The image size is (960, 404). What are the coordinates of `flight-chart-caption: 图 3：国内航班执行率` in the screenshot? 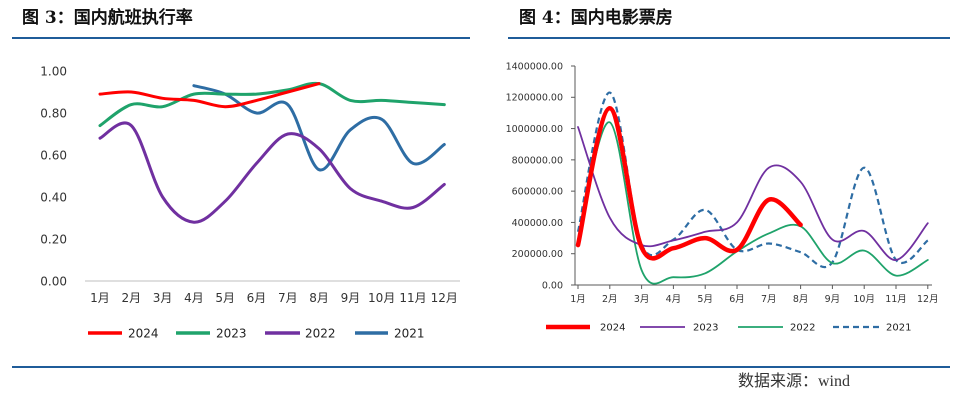 It's located at (107, 18).